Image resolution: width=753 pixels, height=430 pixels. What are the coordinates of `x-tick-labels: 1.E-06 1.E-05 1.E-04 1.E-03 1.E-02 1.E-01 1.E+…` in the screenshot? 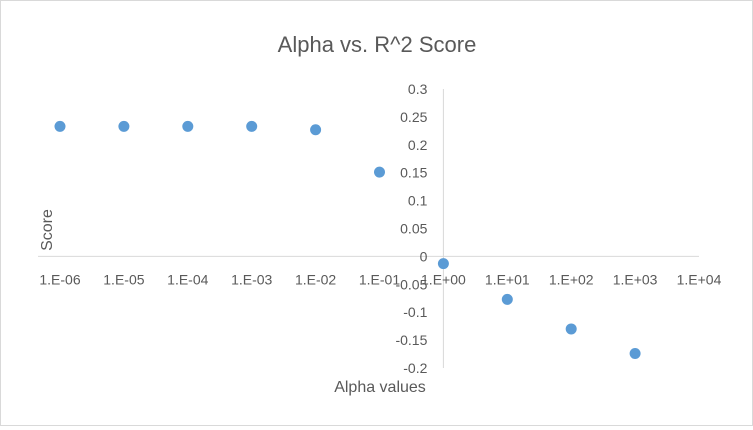 It's located at (380, 279).